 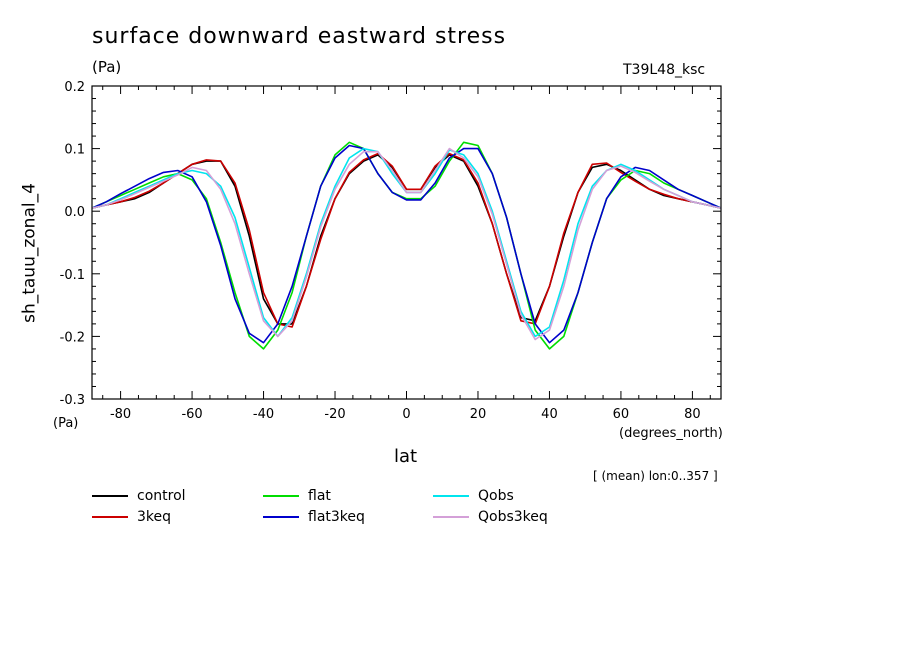 What do you see at coordinates (513, 517) in the screenshot?
I see `legend-label: Qobs3keq` at bounding box center [513, 517].